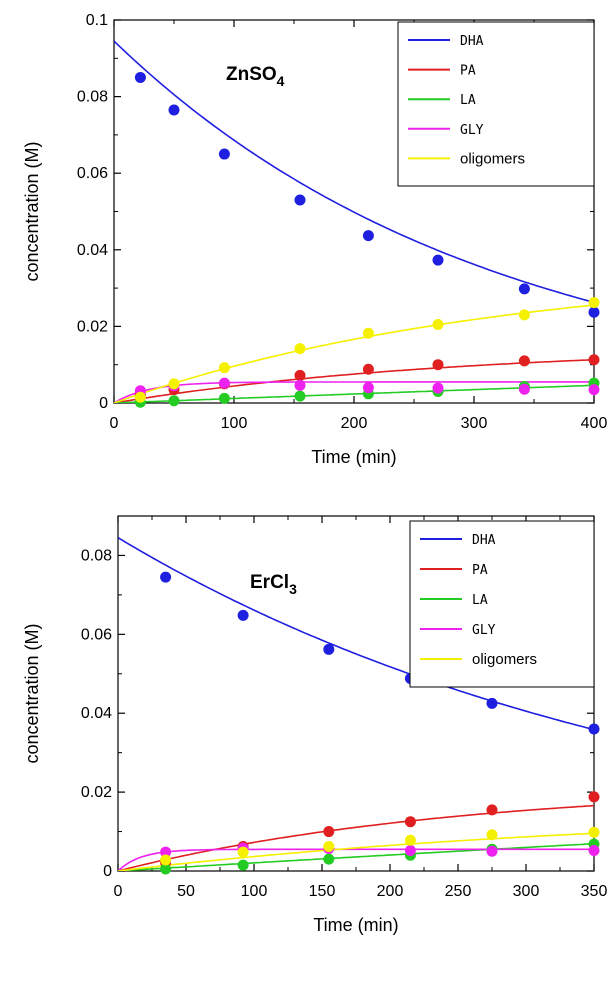 This screenshot has width=614, height=982. Describe the element at coordinates (97, 20) in the screenshot. I see `y-tick-label: 0.1` at that location.